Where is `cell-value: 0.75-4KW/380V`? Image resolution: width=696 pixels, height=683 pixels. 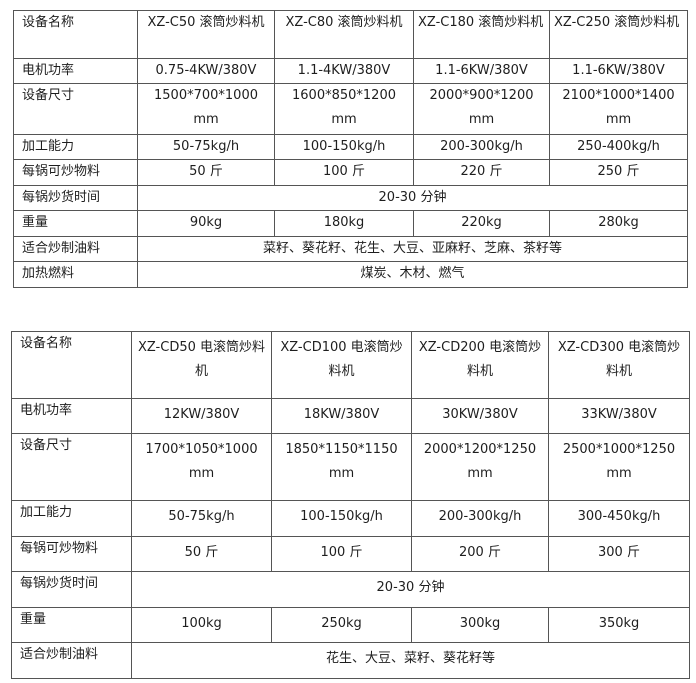 cell-value: 0.75-4KW/380V is located at coordinates (206, 71).